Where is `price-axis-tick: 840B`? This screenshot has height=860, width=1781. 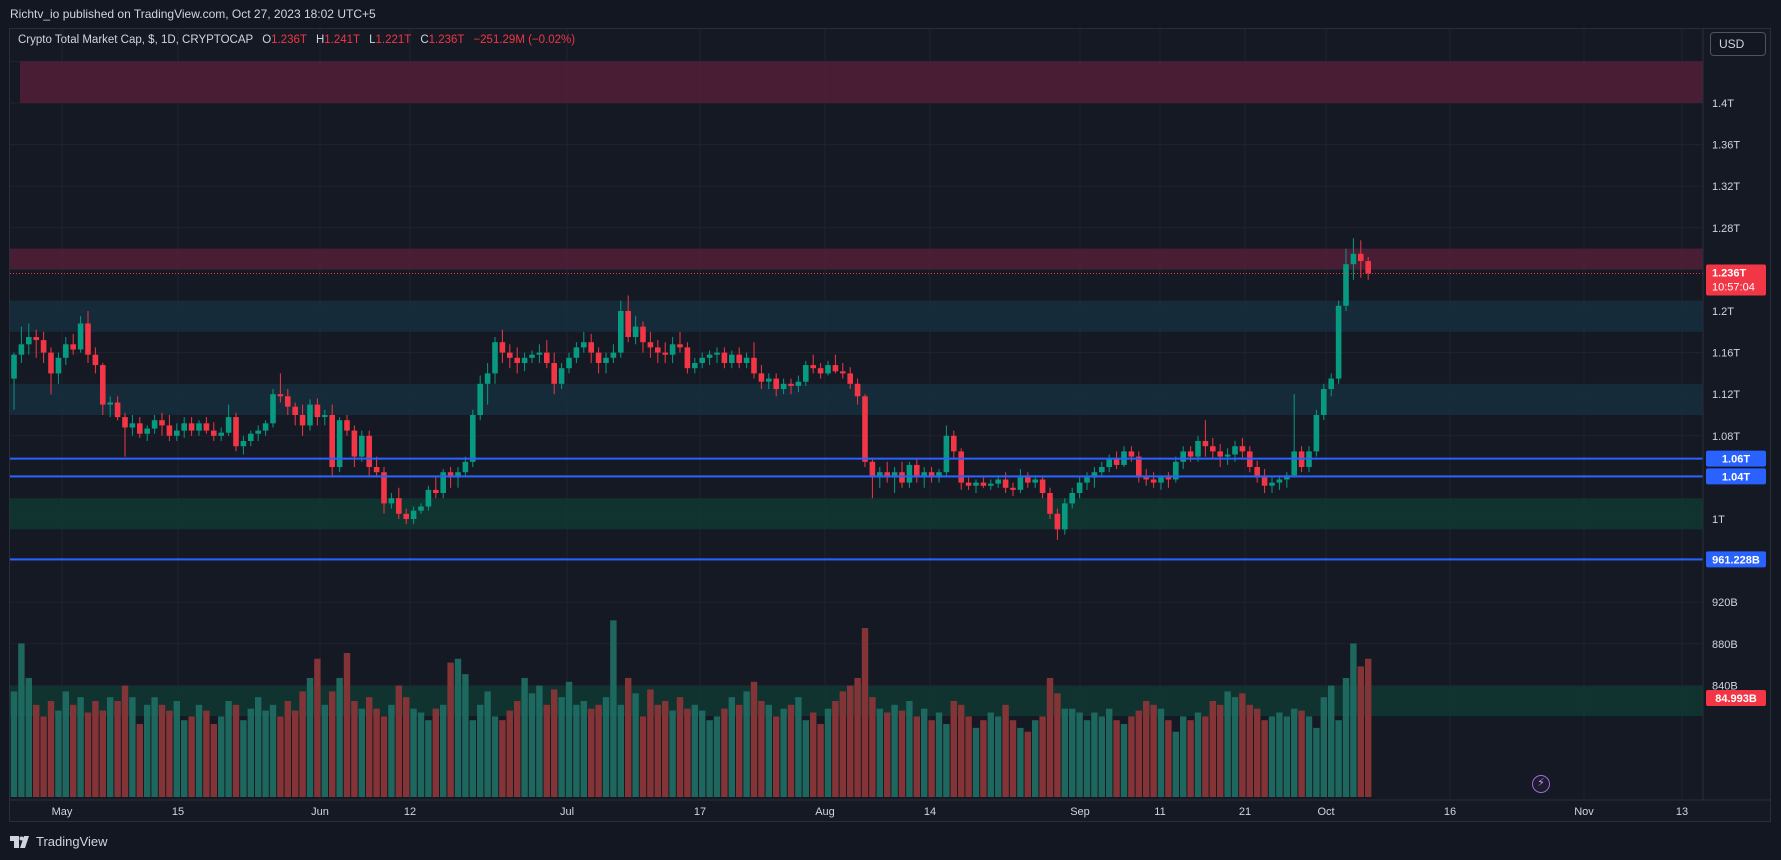
price-axis-tick: 840B is located at coordinates (1725, 686).